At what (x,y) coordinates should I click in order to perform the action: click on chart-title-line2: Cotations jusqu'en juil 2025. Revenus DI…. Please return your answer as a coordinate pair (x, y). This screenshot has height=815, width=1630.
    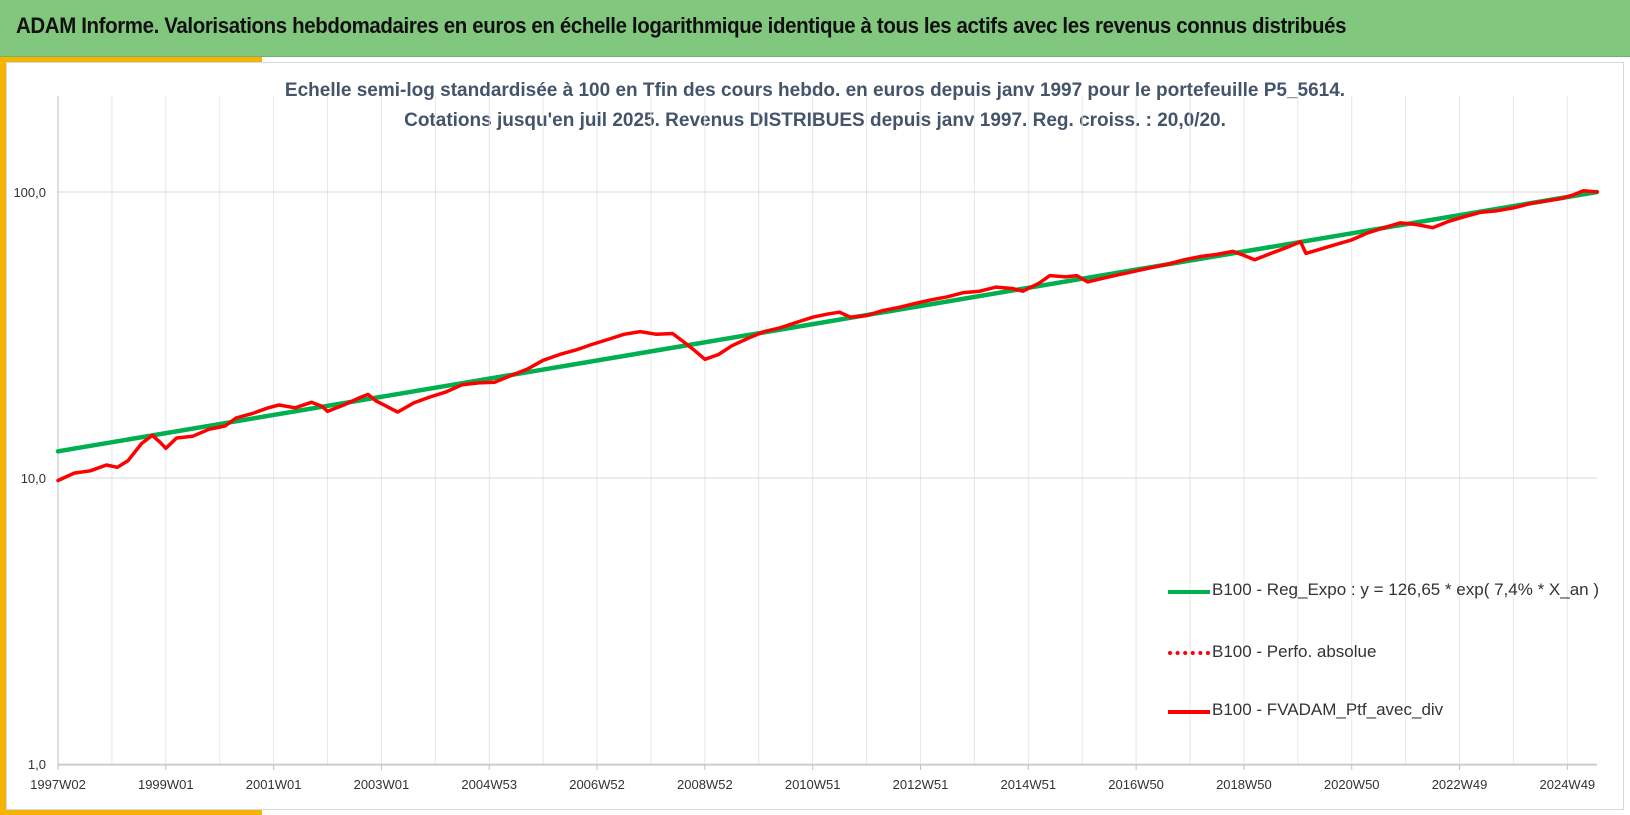
    Looking at the image, I should click on (815, 120).